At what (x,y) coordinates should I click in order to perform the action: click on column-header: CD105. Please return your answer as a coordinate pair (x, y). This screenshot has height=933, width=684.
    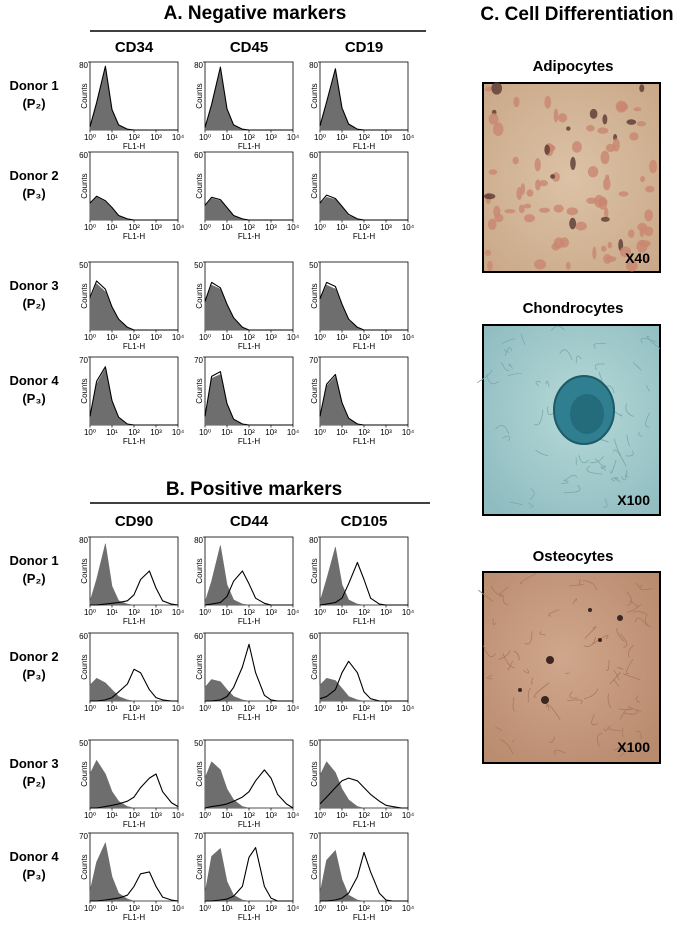
    Looking at the image, I should click on (364, 521).